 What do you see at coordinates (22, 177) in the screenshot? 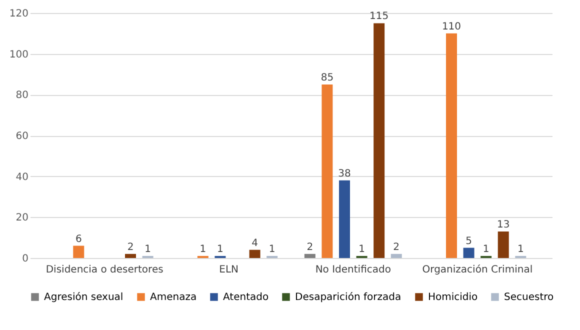
I see `y-tick-label: 40` at bounding box center [22, 177].